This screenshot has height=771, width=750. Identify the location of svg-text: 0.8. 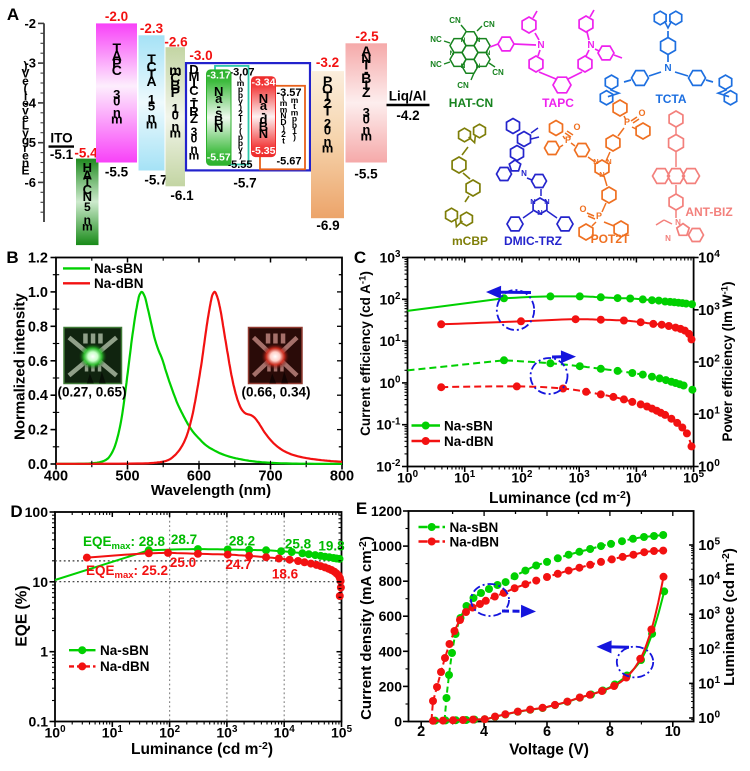
(38, 327).